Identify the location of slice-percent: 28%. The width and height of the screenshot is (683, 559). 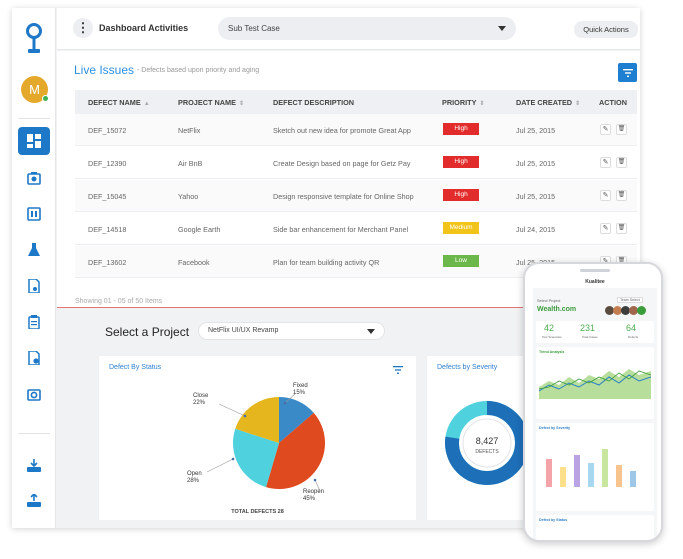
(193, 481).